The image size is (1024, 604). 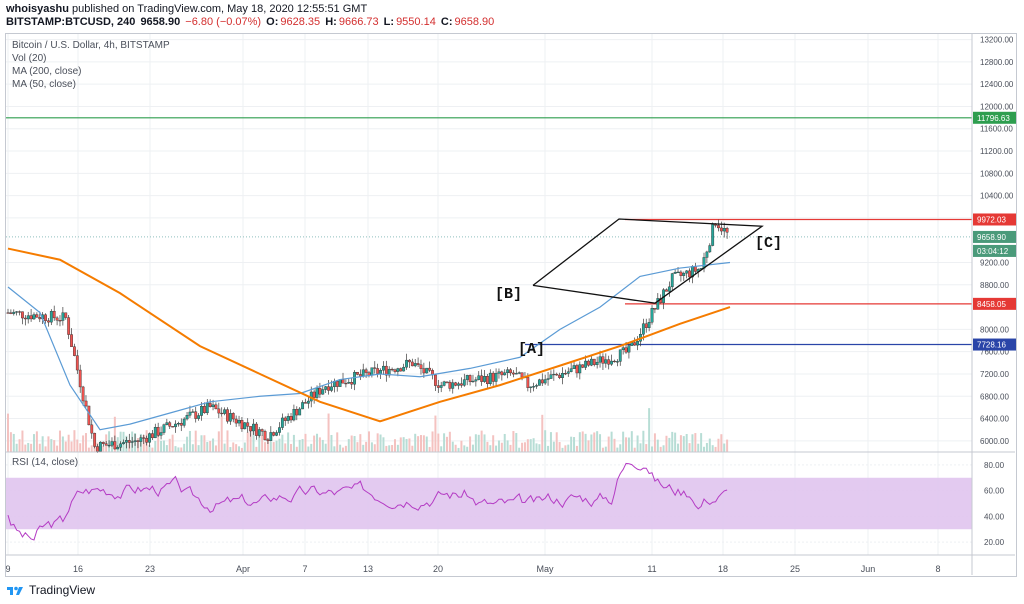 What do you see at coordinates (994, 491) in the screenshot?
I see `rsi-tick-label: 60.00` at bounding box center [994, 491].